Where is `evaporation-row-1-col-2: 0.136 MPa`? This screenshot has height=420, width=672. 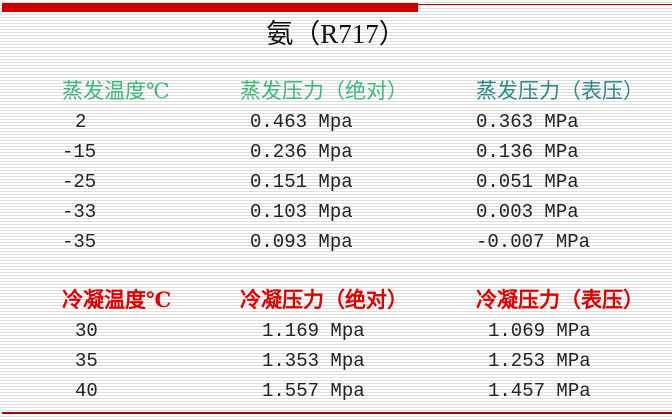 evaporation-row-1-col-2: 0.136 MPa is located at coordinates (527, 152).